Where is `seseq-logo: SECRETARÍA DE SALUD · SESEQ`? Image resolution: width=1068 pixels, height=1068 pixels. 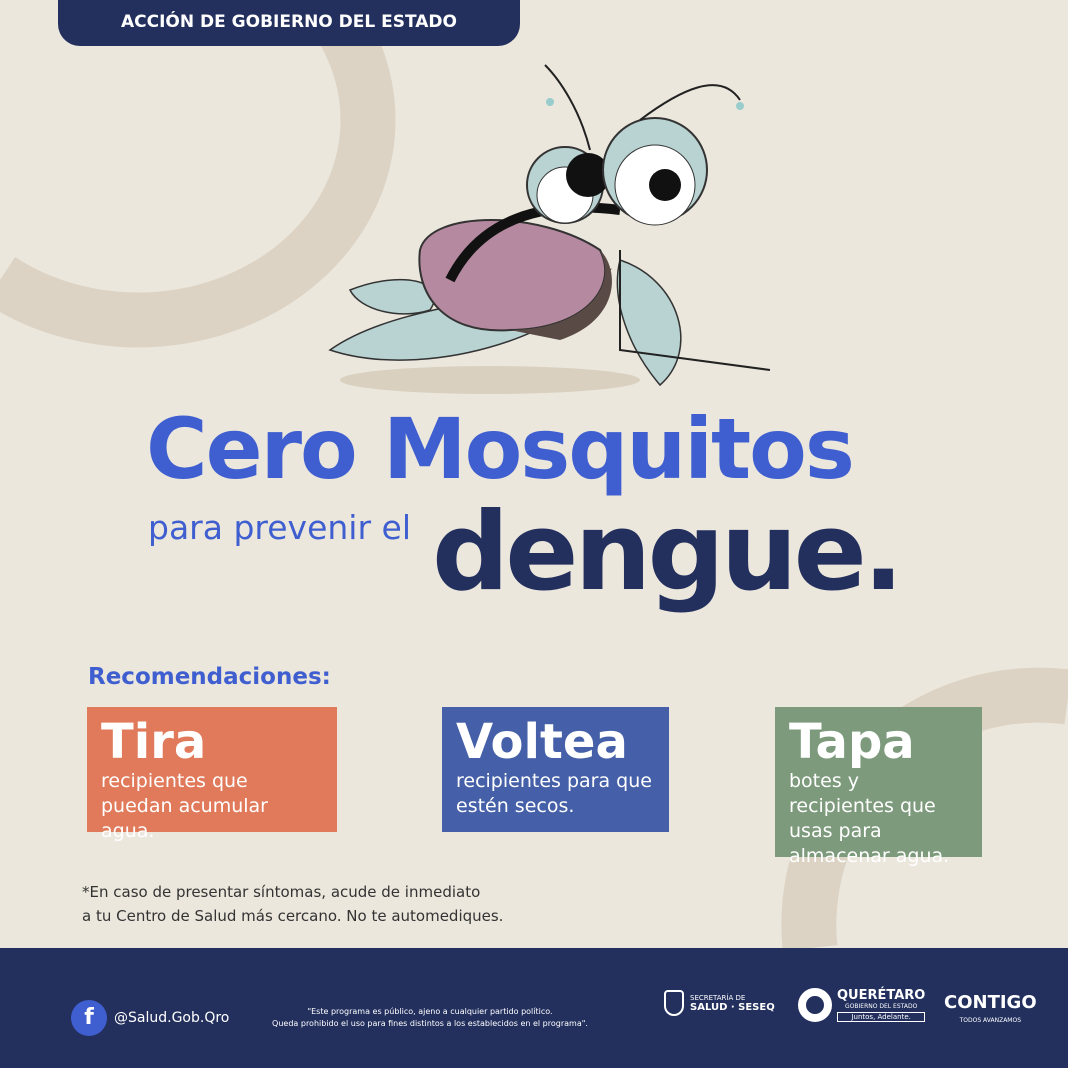 seseq-logo: SECRETARÍA DE SALUD · SESEQ is located at coordinates (719, 1003).